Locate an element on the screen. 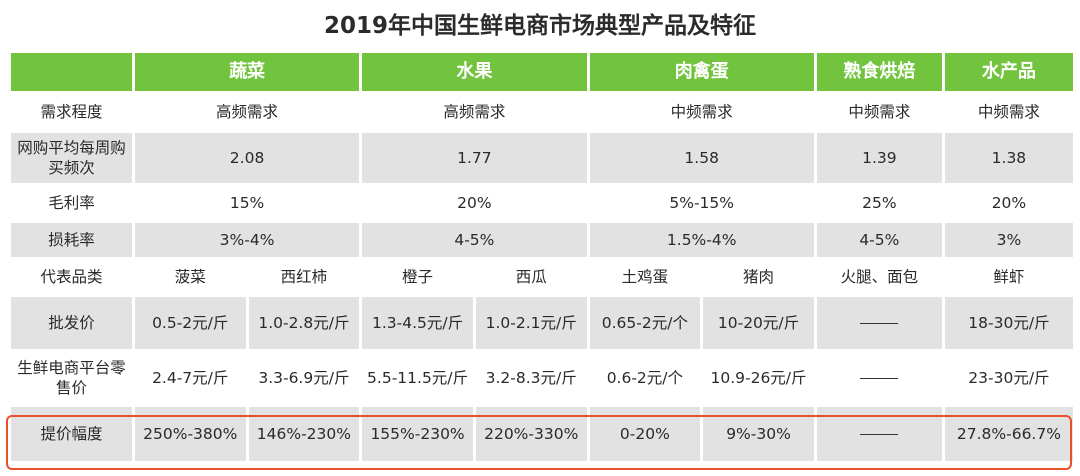 Image resolution: width=1080 pixels, height=476 pixels. table-cell: 250%-380% is located at coordinates (190, 434).